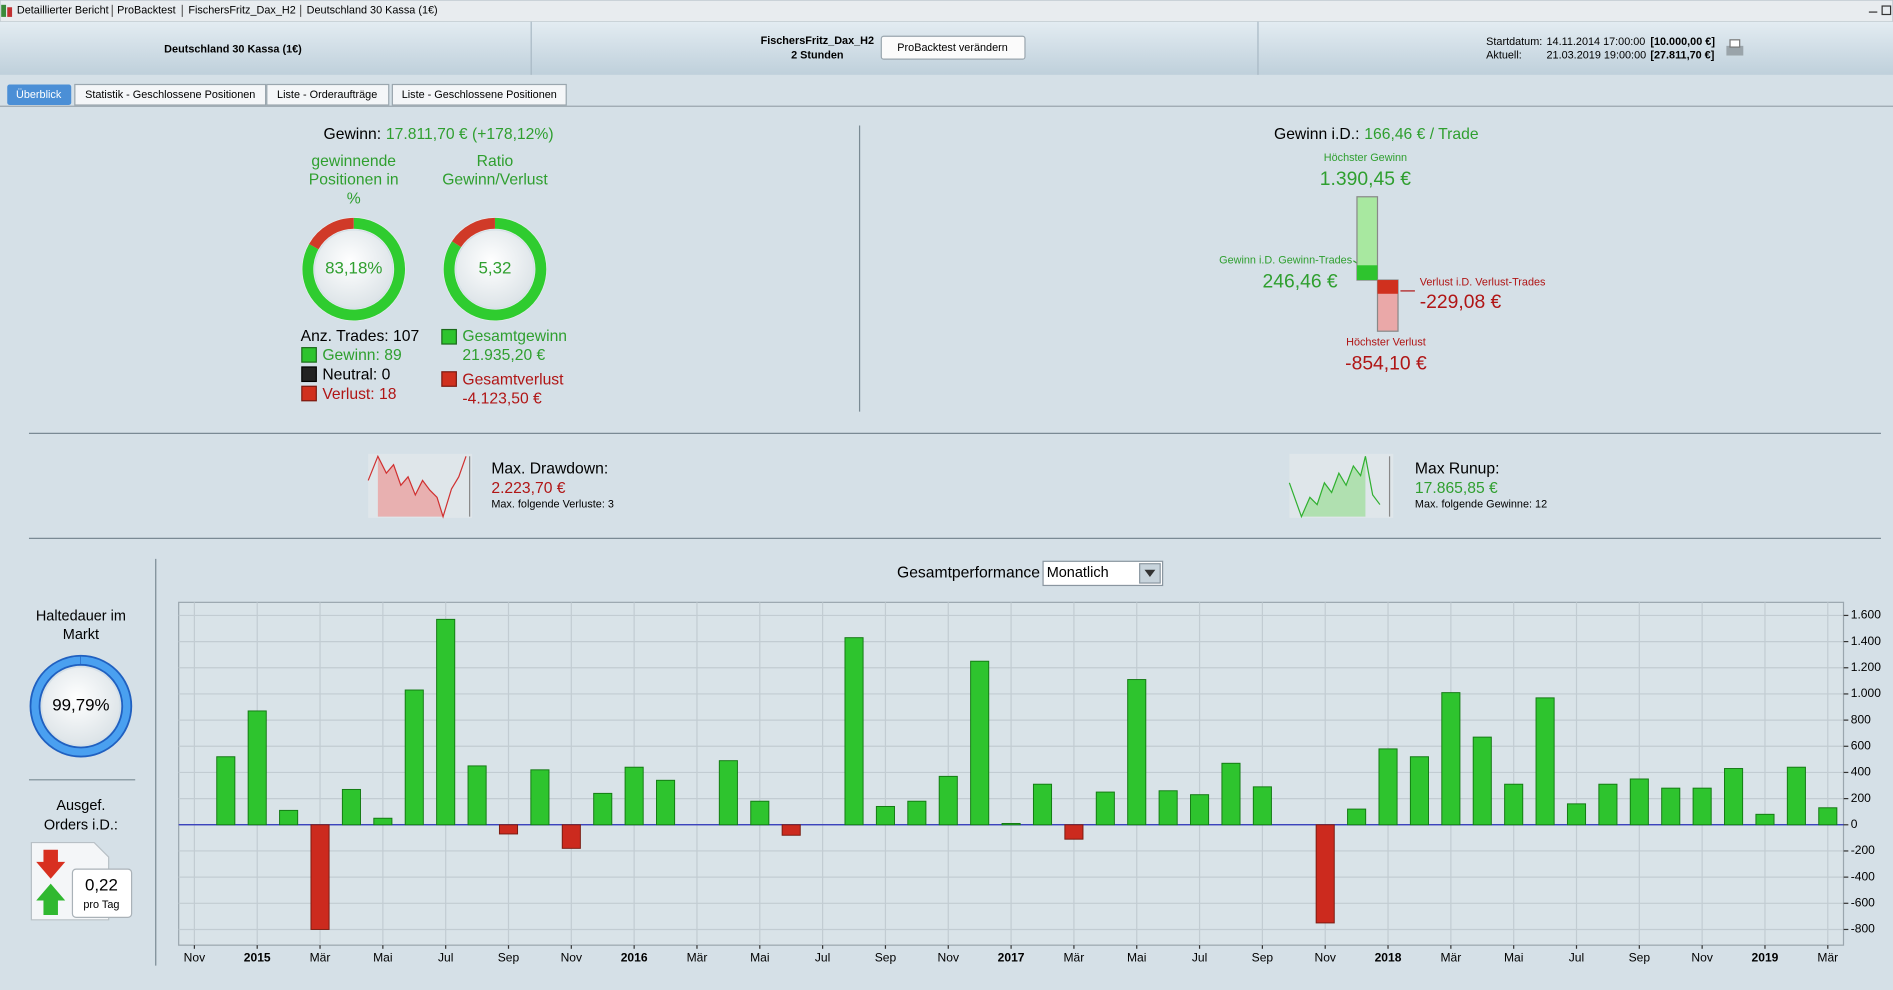  I want to click on max-loss: -854,10 €, so click(1386, 364).